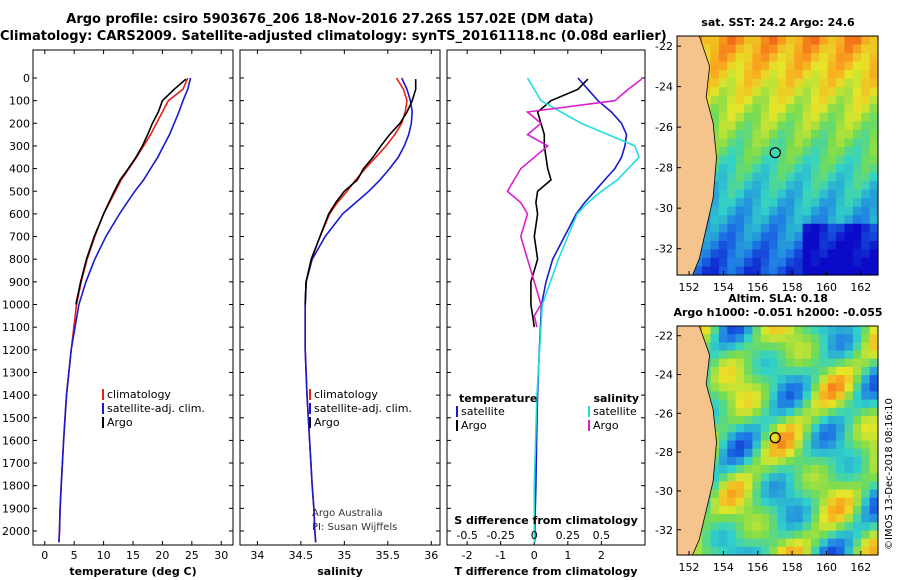 The width and height of the screenshot is (900, 580). What do you see at coordinates (792, 287) in the screenshot?
I see `map-x-tick-label: 158` at bounding box center [792, 287].